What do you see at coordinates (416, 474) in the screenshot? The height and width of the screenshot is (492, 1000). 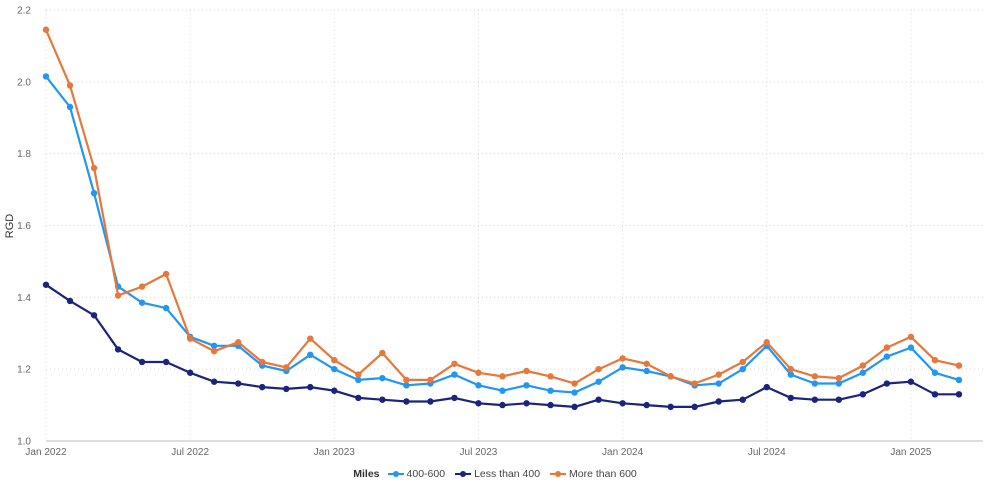 I see `legend-item-400-600: 400-600` at bounding box center [416, 474].